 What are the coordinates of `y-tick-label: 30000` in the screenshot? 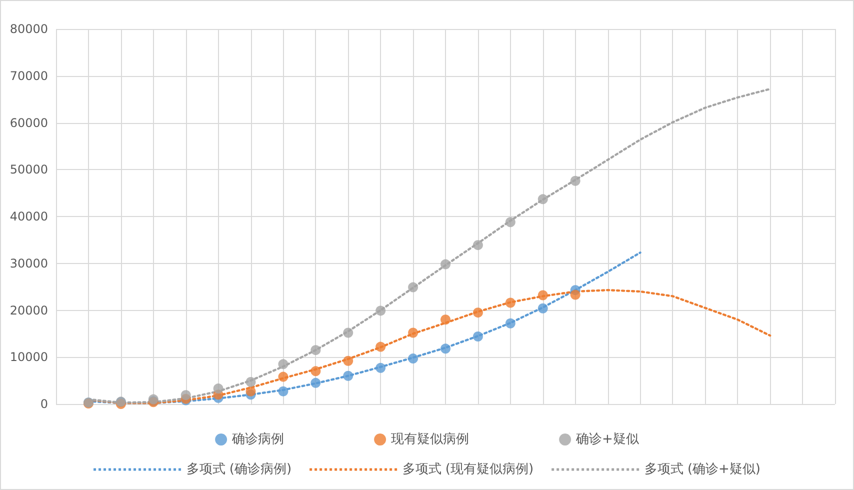 It's located at (29, 263).